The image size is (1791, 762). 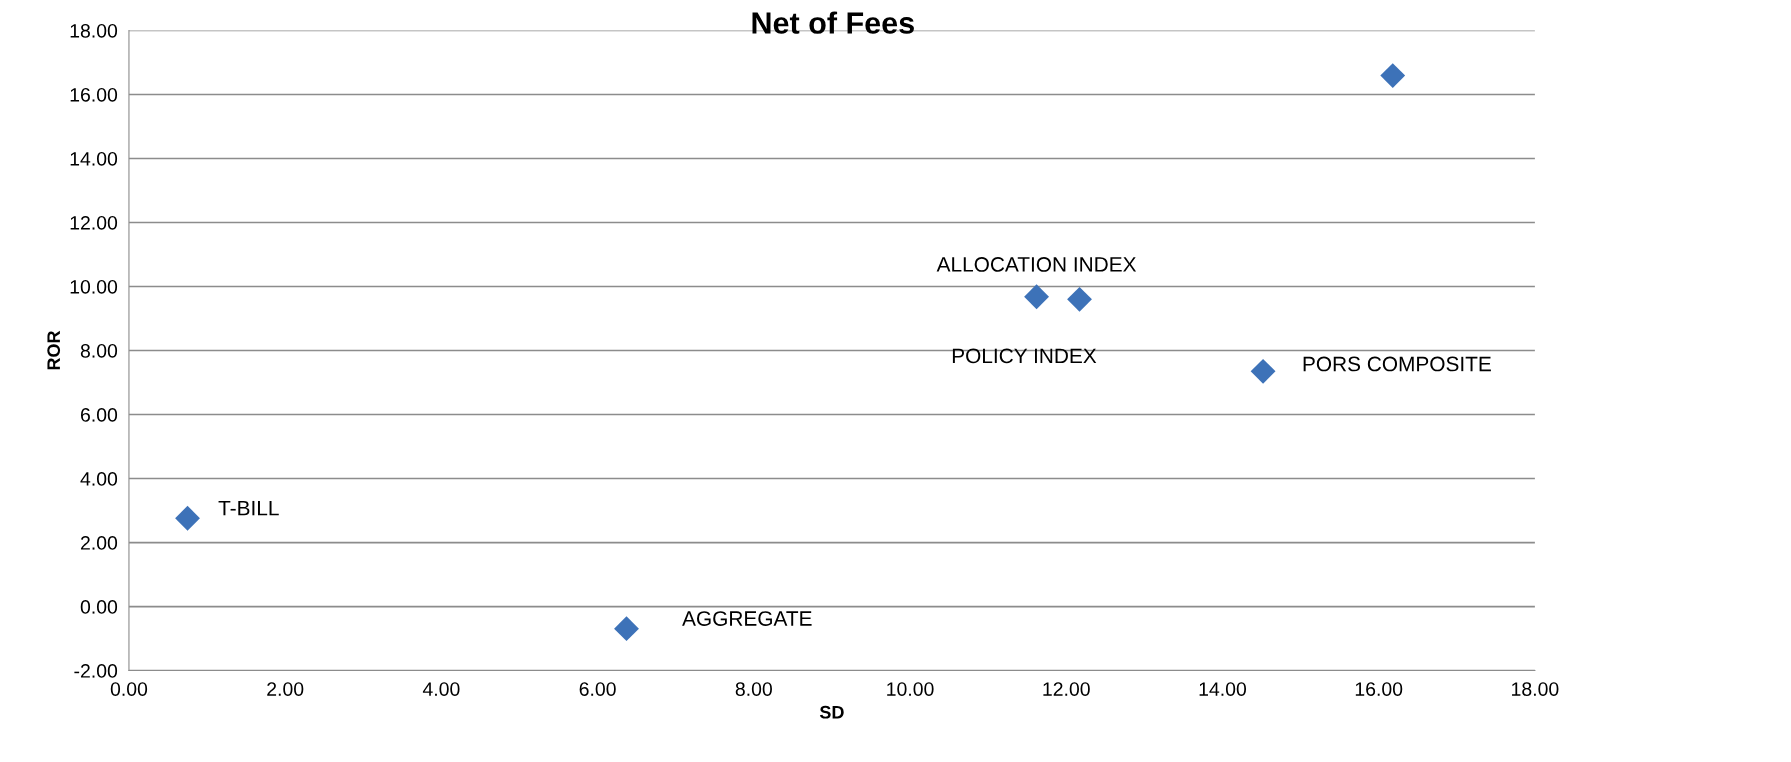 What do you see at coordinates (1036, 264) in the screenshot?
I see `annotation: ALLOCATION INDEX` at bounding box center [1036, 264].